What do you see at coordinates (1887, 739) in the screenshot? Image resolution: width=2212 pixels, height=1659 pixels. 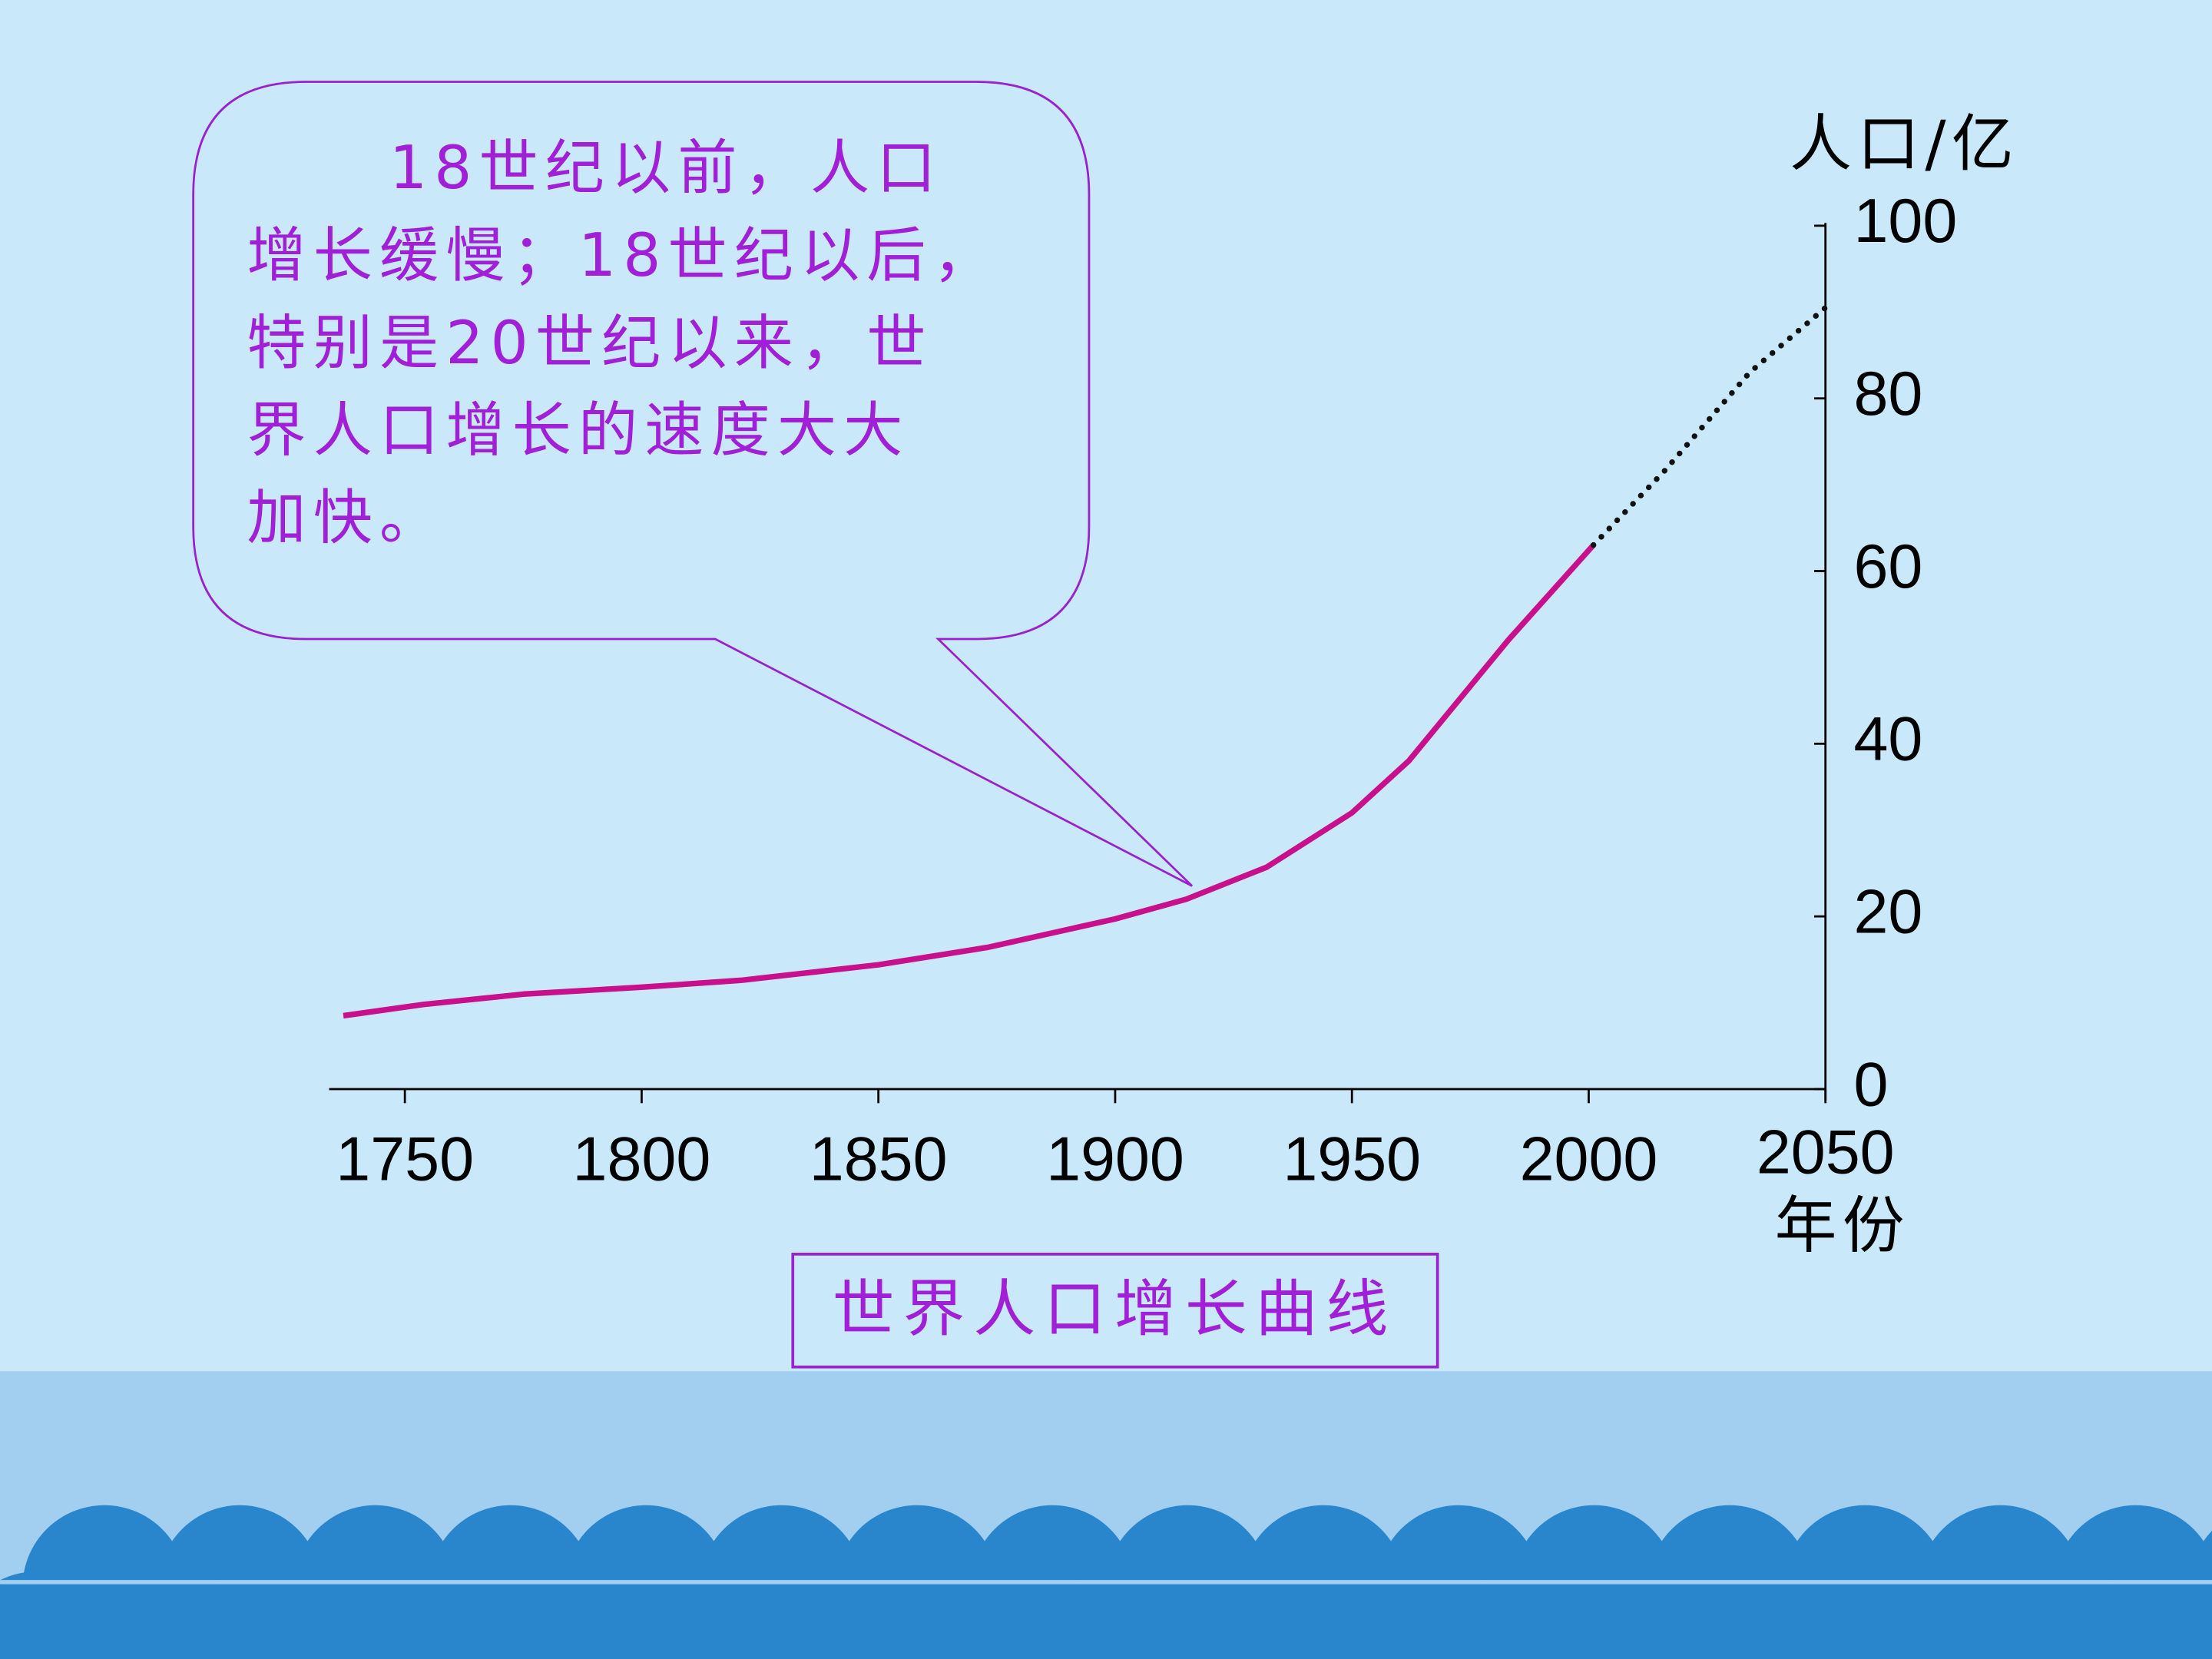 I see `y-tick-label: 40` at bounding box center [1887, 739].